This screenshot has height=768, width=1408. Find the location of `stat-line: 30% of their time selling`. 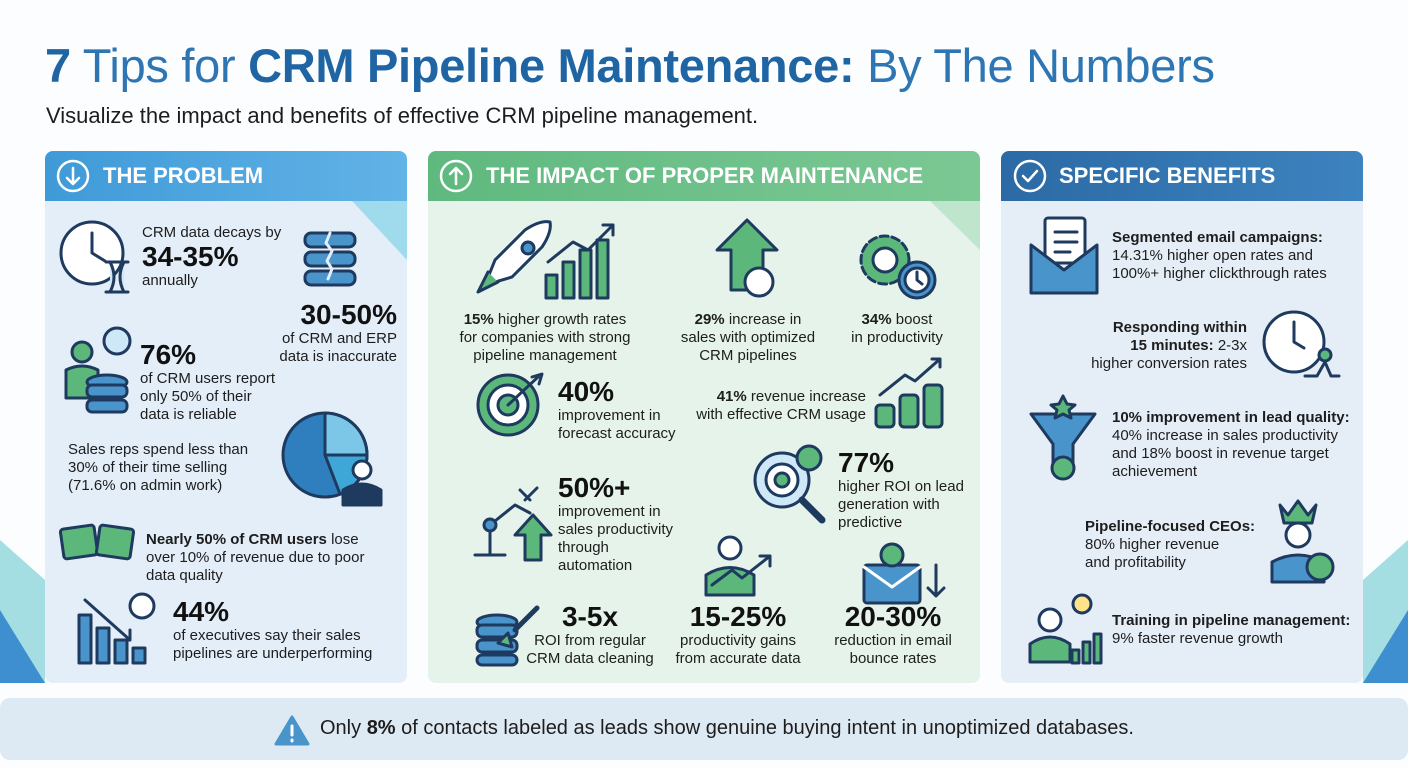

stat-line: 30% of their time selling is located at coordinates (148, 467).